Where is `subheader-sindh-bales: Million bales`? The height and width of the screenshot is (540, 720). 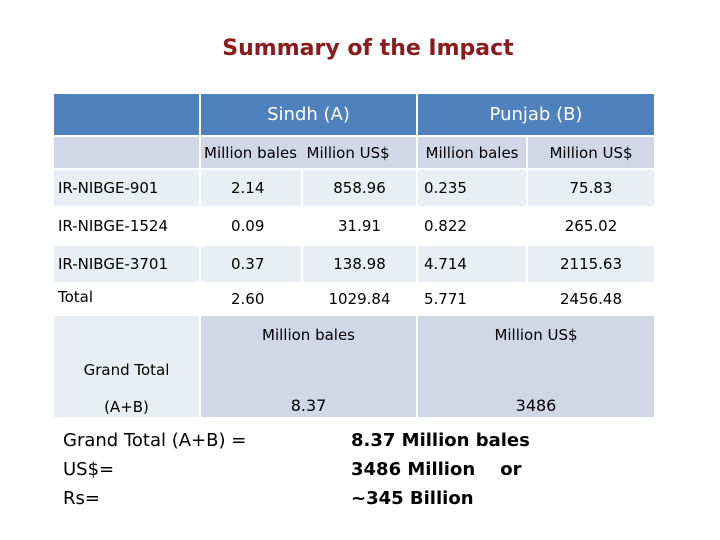
subheader-sindh-bales: Million bales is located at coordinates (250, 152).